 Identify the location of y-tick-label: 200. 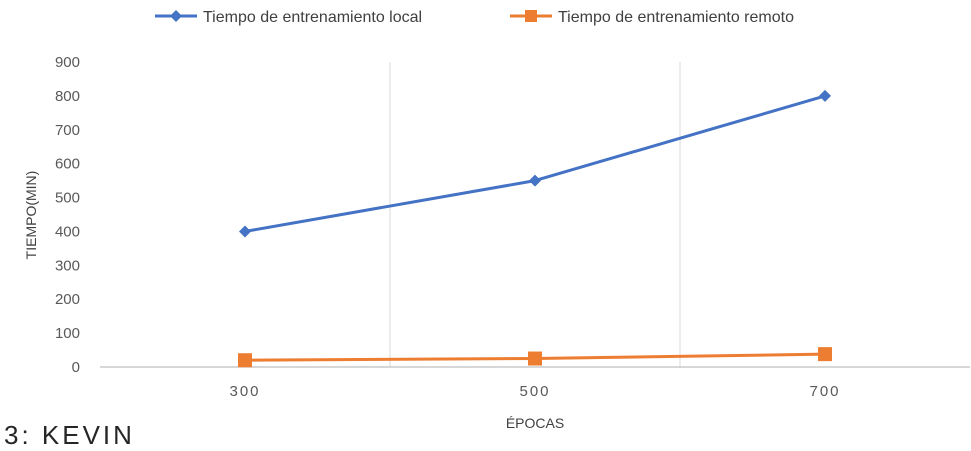
(67, 299).